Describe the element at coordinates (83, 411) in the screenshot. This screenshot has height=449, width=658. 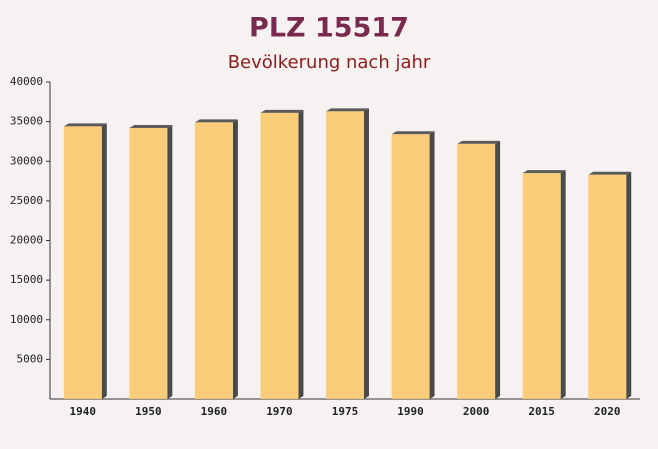
I see `x-tick-label: 1940` at that location.